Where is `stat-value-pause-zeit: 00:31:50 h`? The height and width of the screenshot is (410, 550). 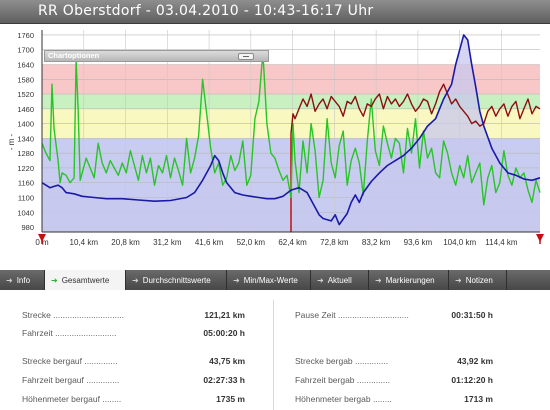
stat-value-pause-zeit: 00:31:50 h is located at coordinates (472, 315).